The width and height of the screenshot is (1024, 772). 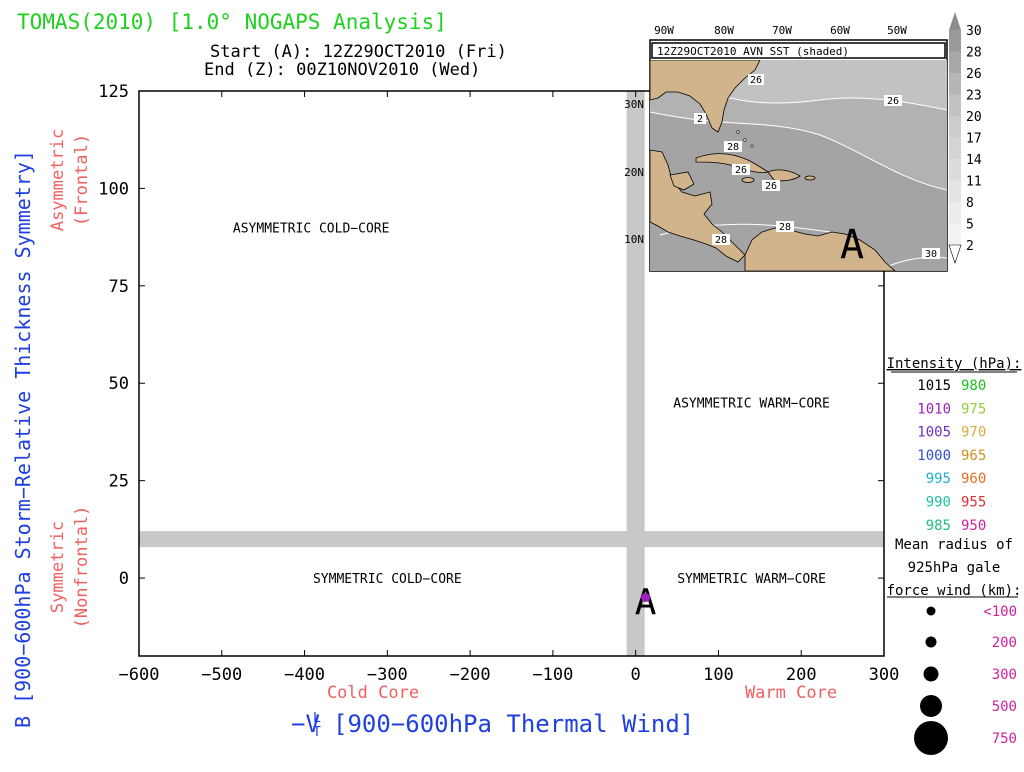 I want to click on x-tick-label: −600, so click(x=139, y=675).